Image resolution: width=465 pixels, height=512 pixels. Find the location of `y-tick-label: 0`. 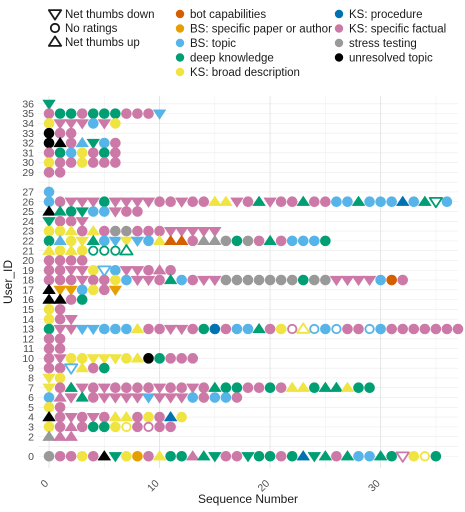

y-tick-label: 0 is located at coordinates (31, 457).